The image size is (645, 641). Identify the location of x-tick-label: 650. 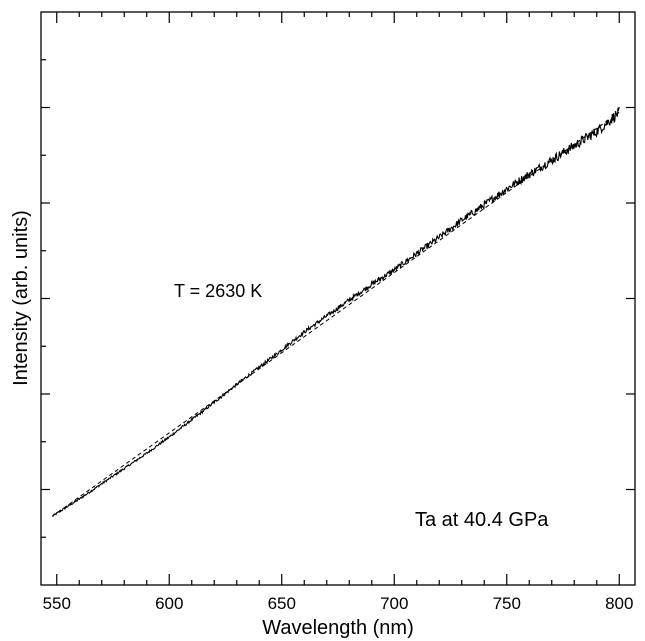
(282, 603).